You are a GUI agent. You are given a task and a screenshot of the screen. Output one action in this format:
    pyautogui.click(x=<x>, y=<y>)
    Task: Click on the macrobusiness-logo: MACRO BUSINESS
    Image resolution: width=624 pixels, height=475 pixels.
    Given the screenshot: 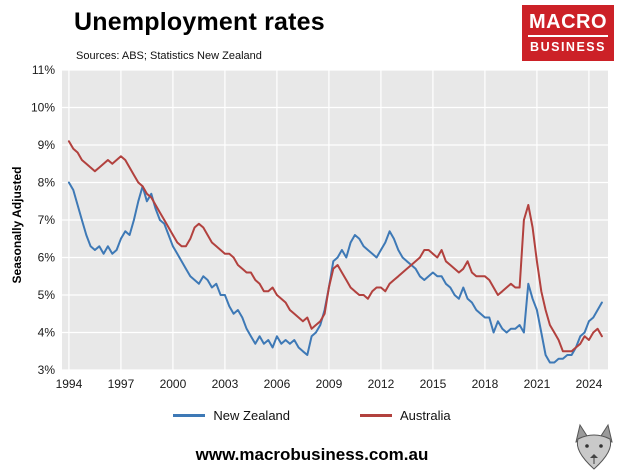 What is the action you would take?
    pyautogui.click(x=568, y=33)
    